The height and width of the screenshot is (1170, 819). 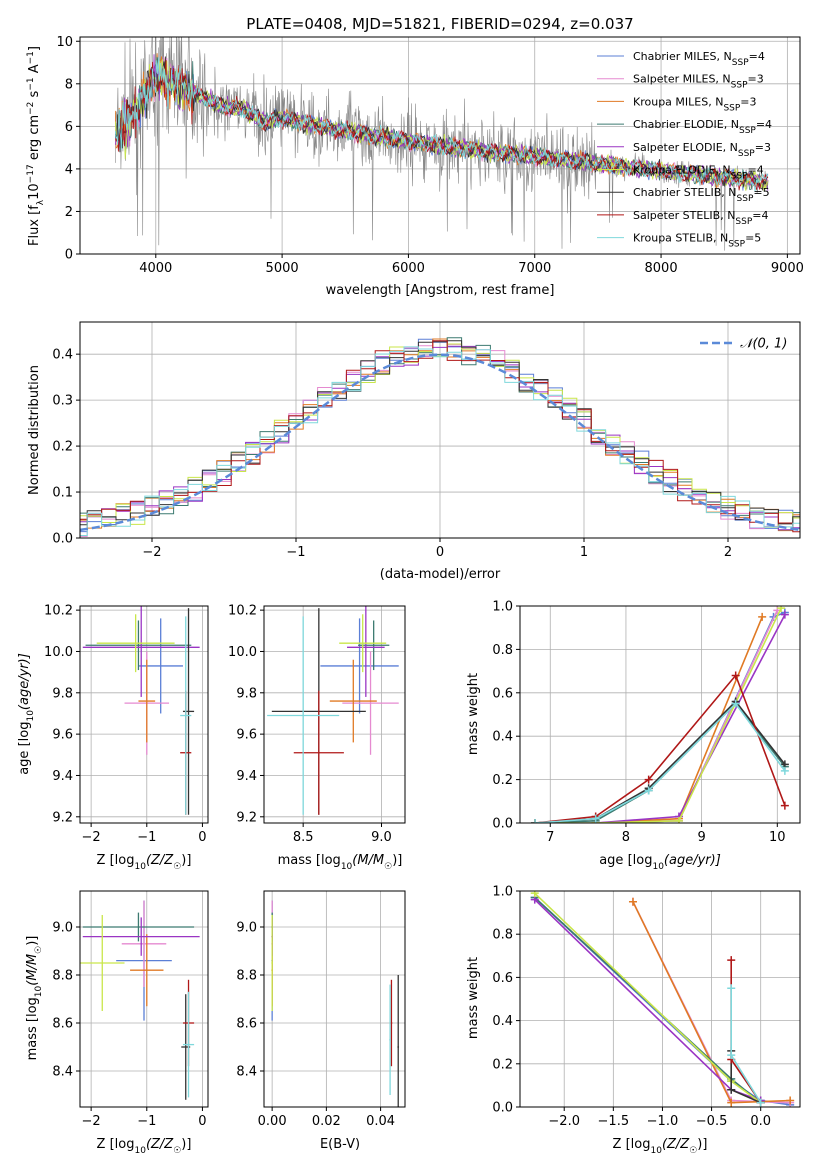 What do you see at coordinates (242, 652) in the screenshot?
I see `y-tick-label: 10.0` at bounding box center [242, 652].